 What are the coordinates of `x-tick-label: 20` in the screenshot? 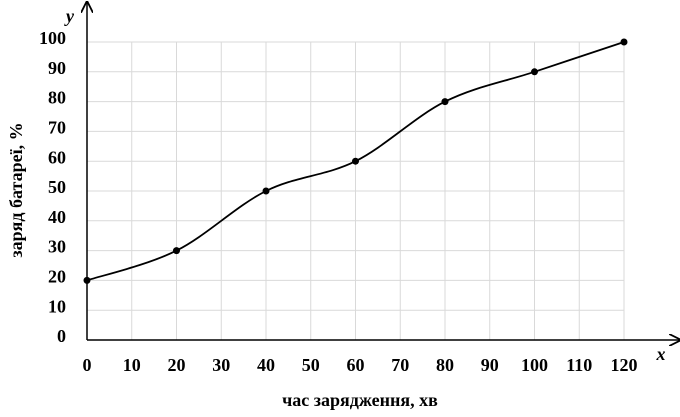 It's located at (177, 365).